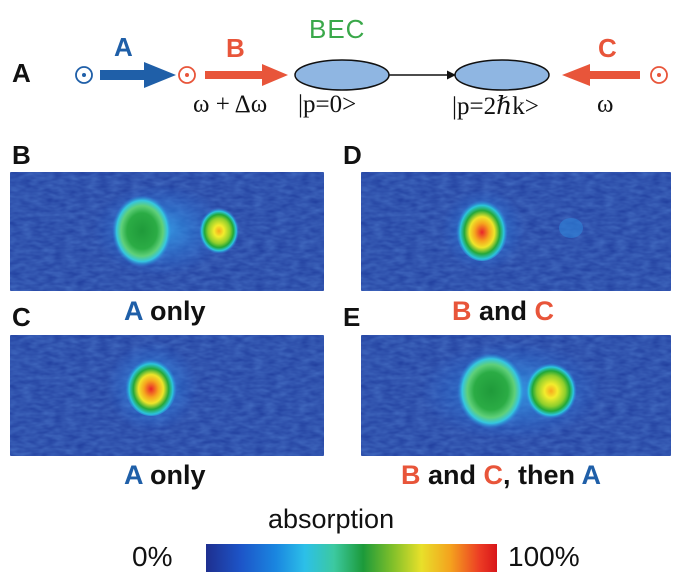  I want to click on schematic-diagram, so click(371, 75).